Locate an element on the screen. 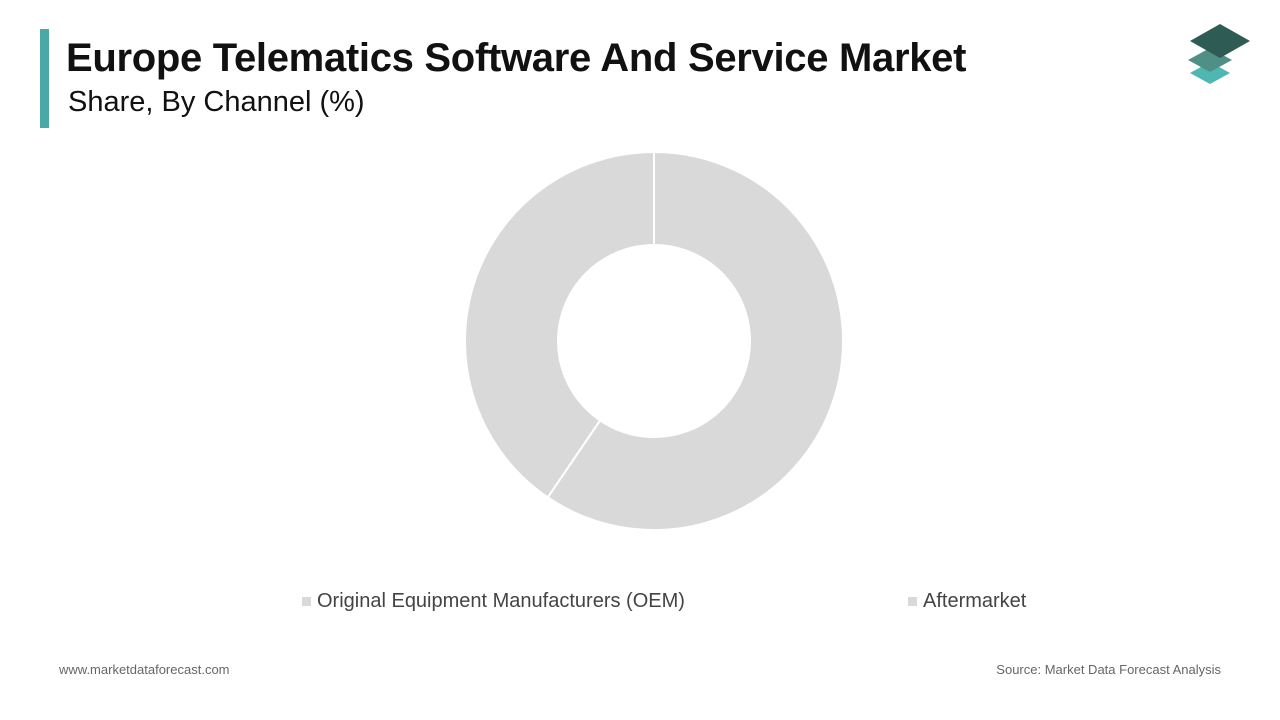 The width and height of the screenshot is (1280, 720). footer-website: www.marketdataforecast.com is located at coordinates (144, 669).